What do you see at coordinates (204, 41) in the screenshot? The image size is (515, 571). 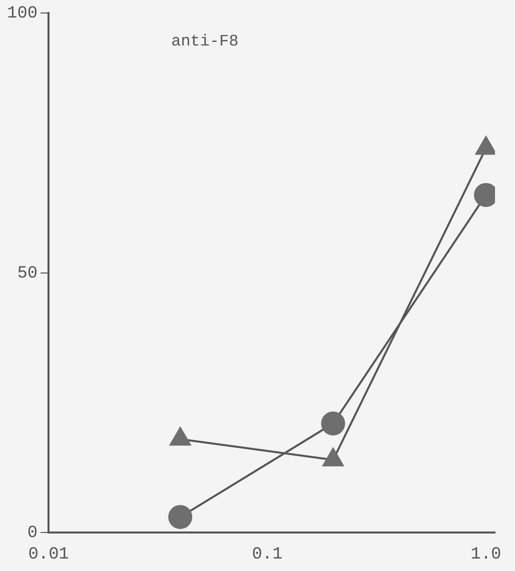 I see `text: anti-F8` at bounding box center [204, 41].